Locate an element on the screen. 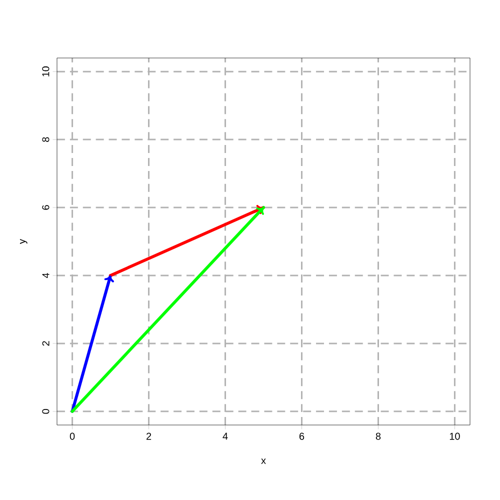 Image resolution: width=500 pixels, height=500 pixels. x-tick-label: 4 is located at coordinates (225, 436).